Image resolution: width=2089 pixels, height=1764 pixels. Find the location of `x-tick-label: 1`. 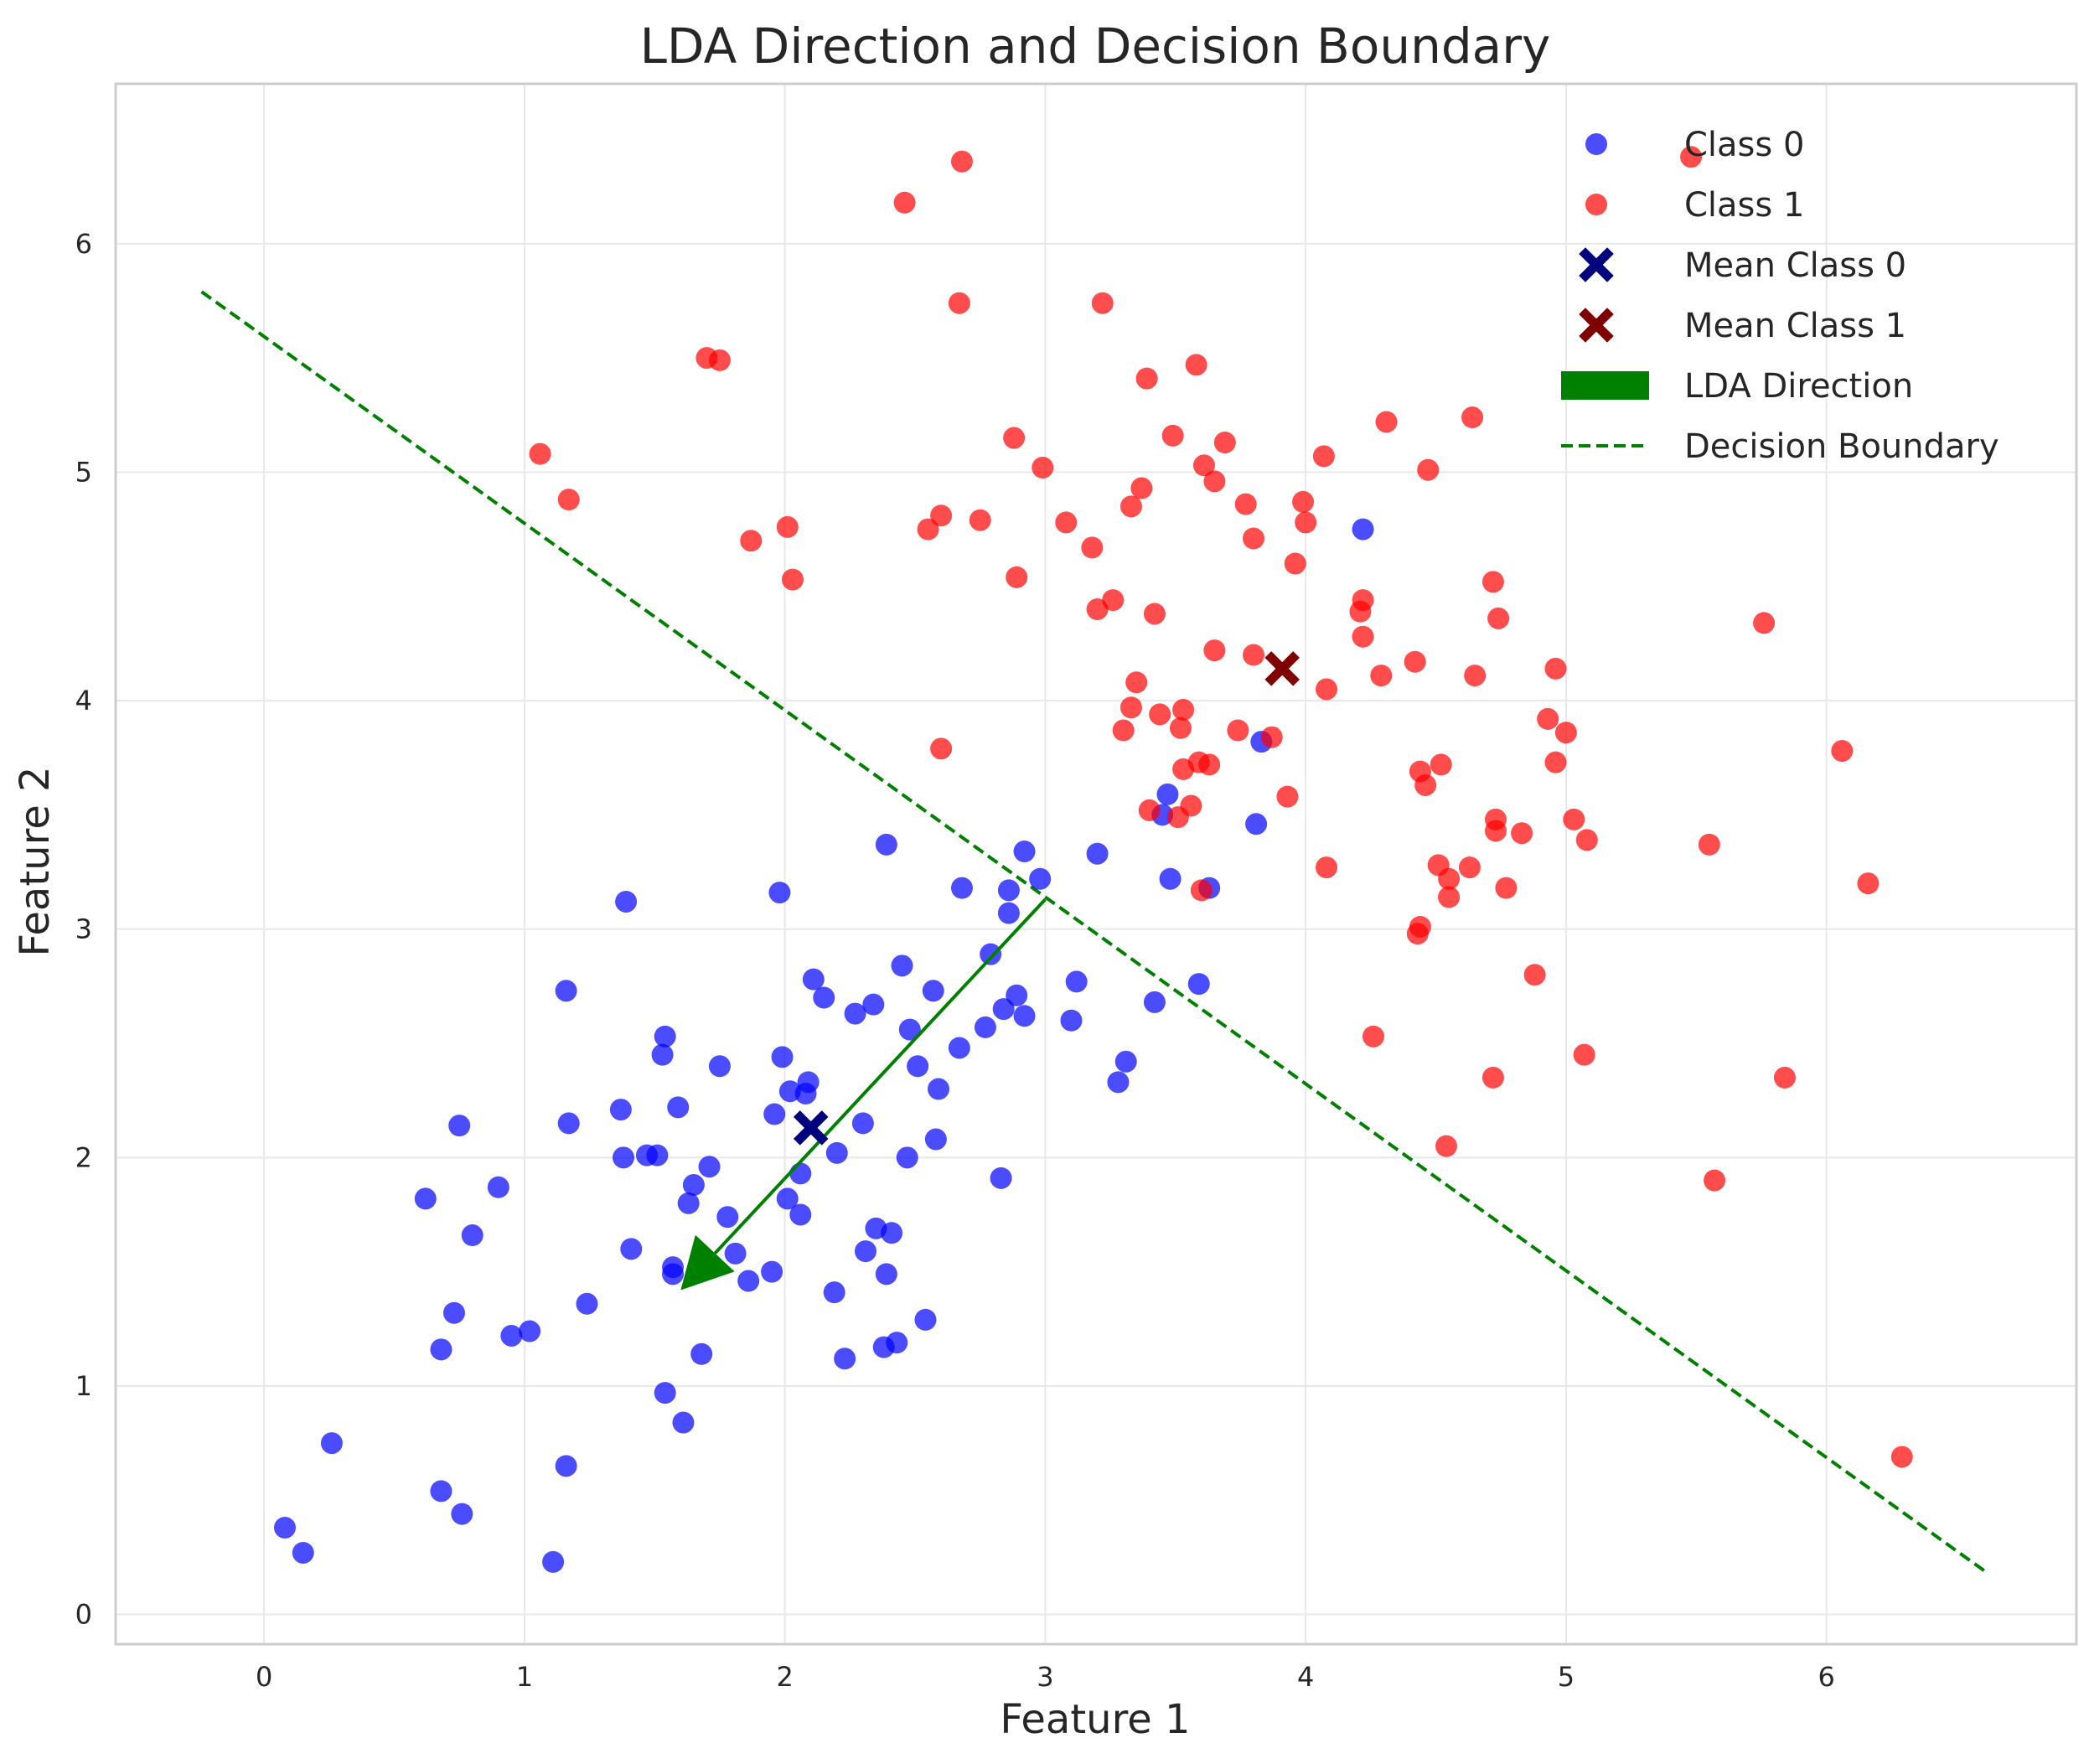

x-tick-label: 1 is located at coordinates (524, 1677).